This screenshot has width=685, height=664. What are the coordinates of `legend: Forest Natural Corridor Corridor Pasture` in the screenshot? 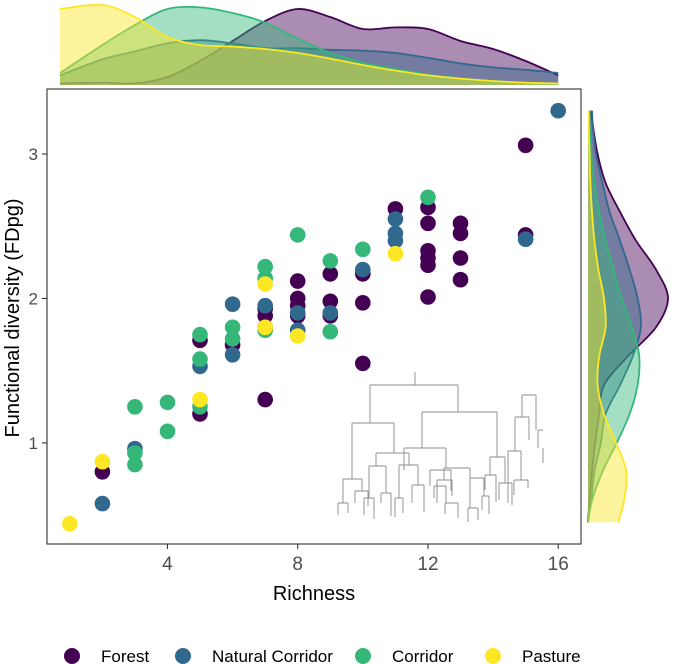 It's located at (322, 655).